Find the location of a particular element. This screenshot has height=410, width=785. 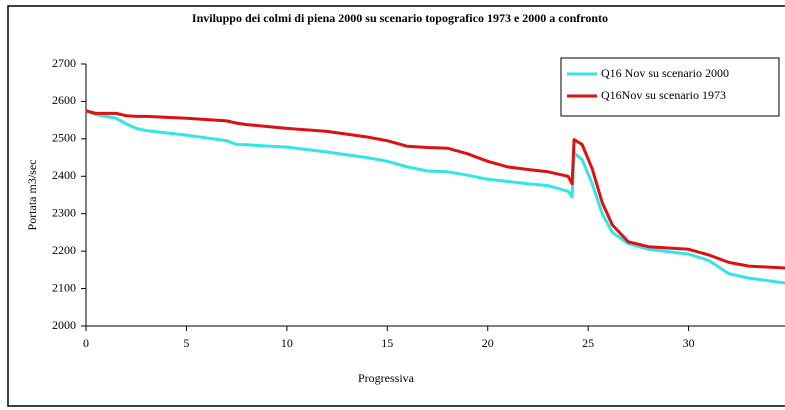

x-tick-label: 20 is located at coordinates (488, 343).